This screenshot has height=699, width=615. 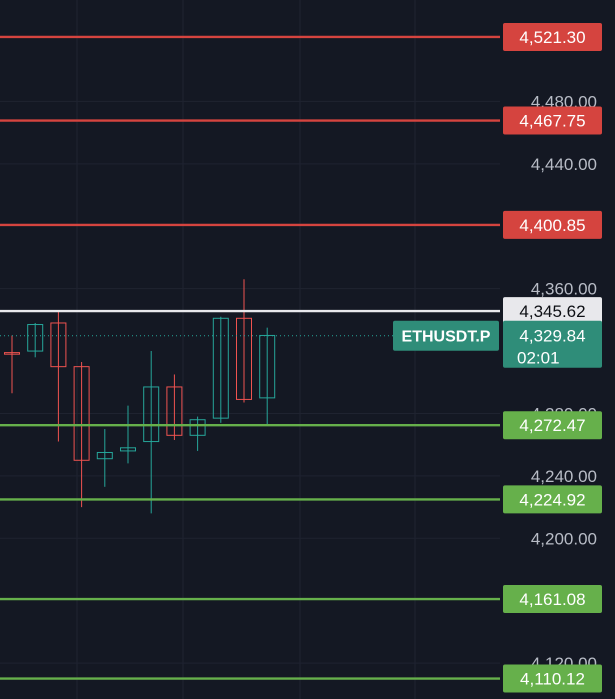 I want to click on level-tag-label: 4,467.75, so click(x=552, y=121).